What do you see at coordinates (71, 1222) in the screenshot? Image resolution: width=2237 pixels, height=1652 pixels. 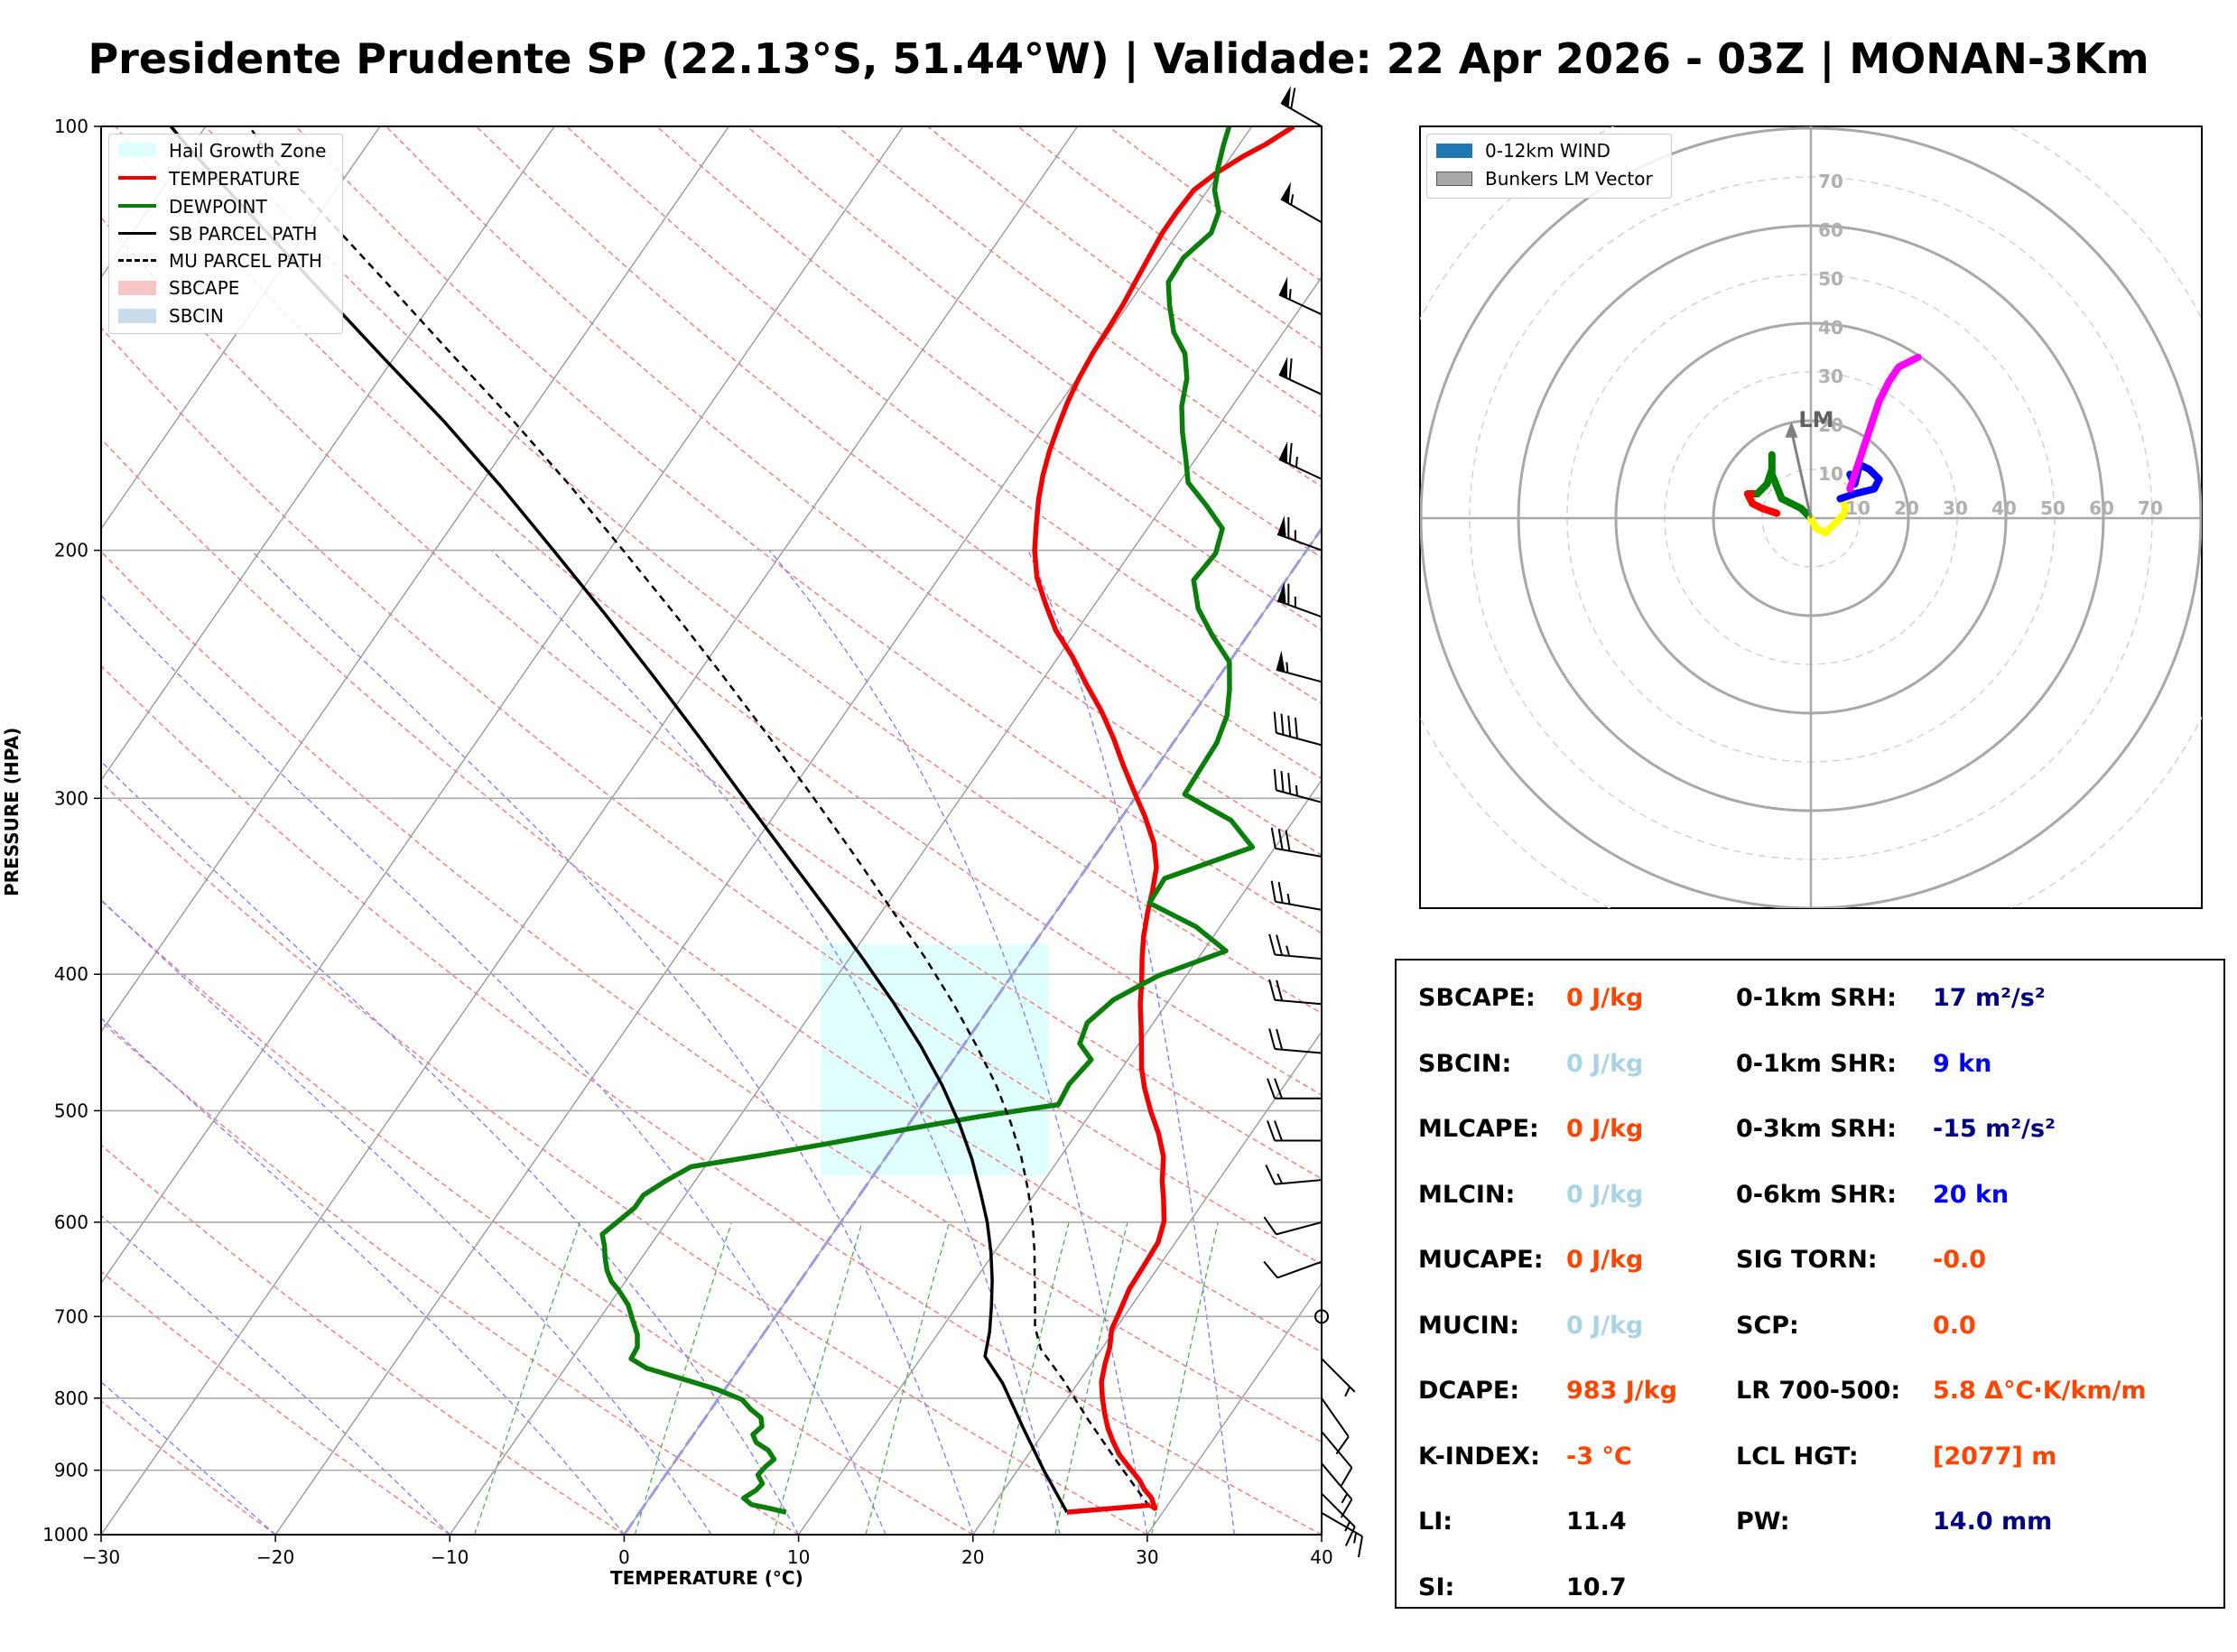 I see `y-tick-label: 600` at bounding box center [71, 1222].